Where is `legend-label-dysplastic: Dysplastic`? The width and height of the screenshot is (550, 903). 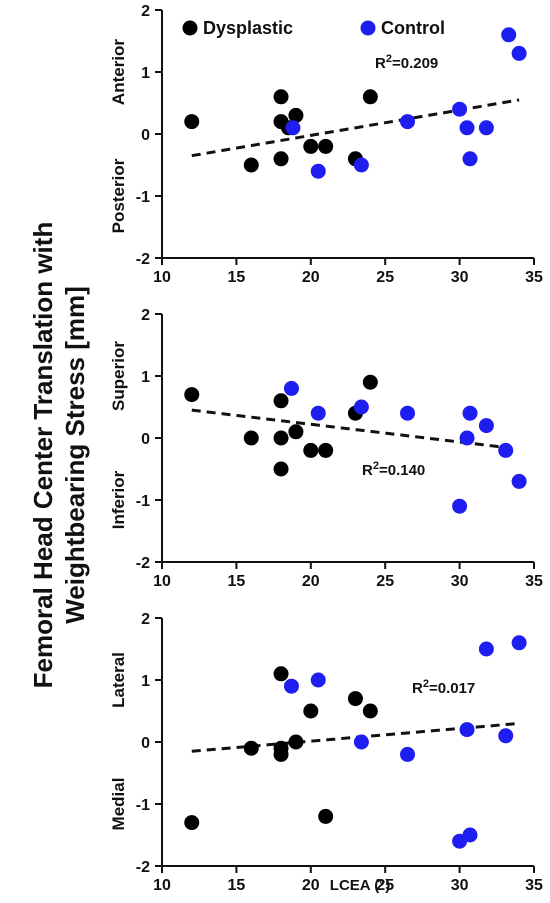 legend-label-dysplastic: Dysplastic is located at coordinates (248, 28).